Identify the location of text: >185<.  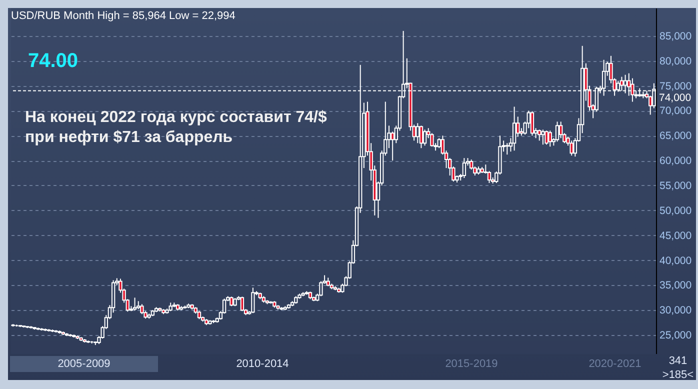
(678, 375).